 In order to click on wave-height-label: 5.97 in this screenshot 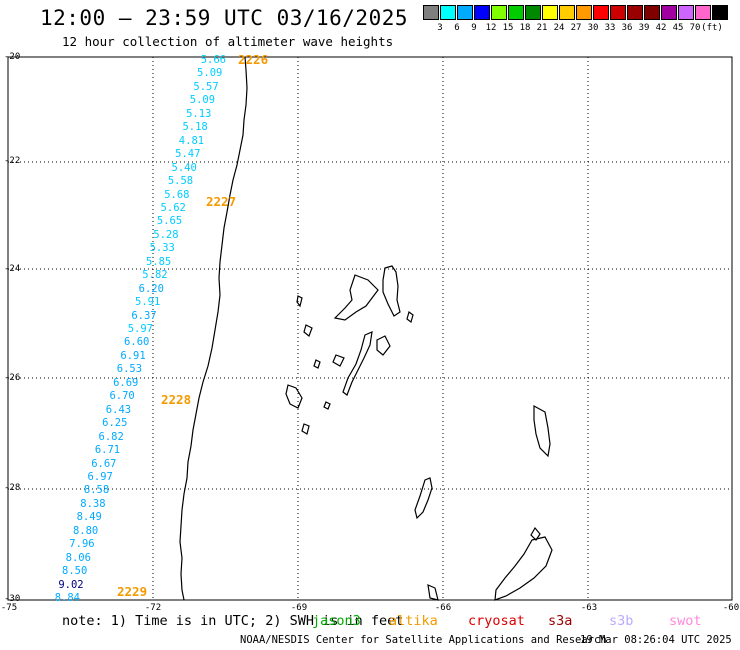, I will do `click(140, 329)`.